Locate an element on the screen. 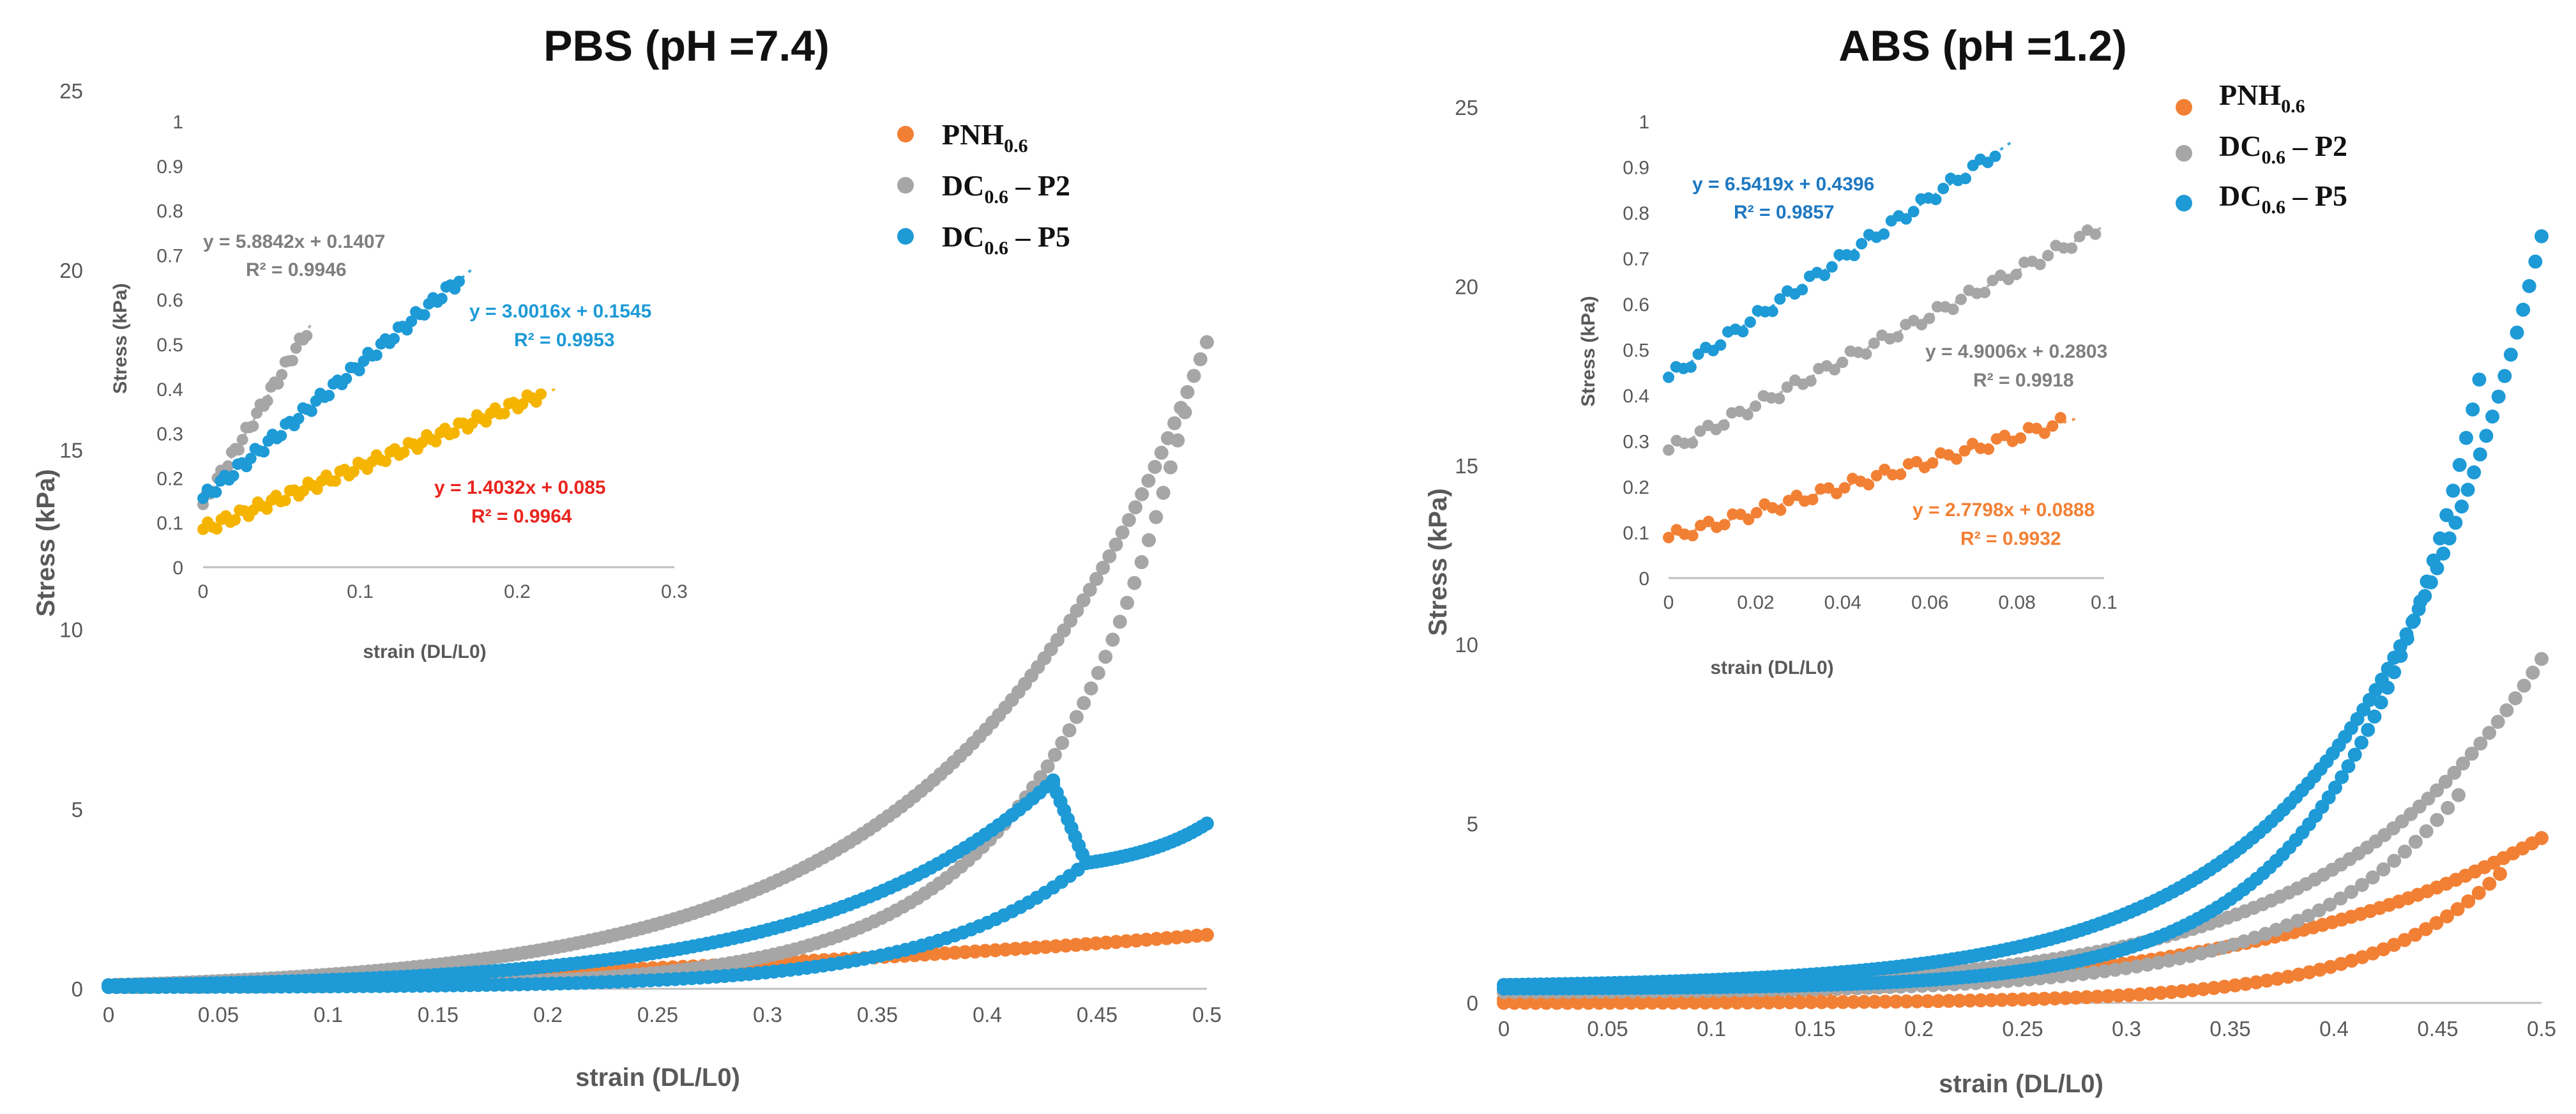 The height and width of the screenshot is (1114, 2576). abs-inset-y-tick-label: 0.7 is located at coordinates (1636, 259).